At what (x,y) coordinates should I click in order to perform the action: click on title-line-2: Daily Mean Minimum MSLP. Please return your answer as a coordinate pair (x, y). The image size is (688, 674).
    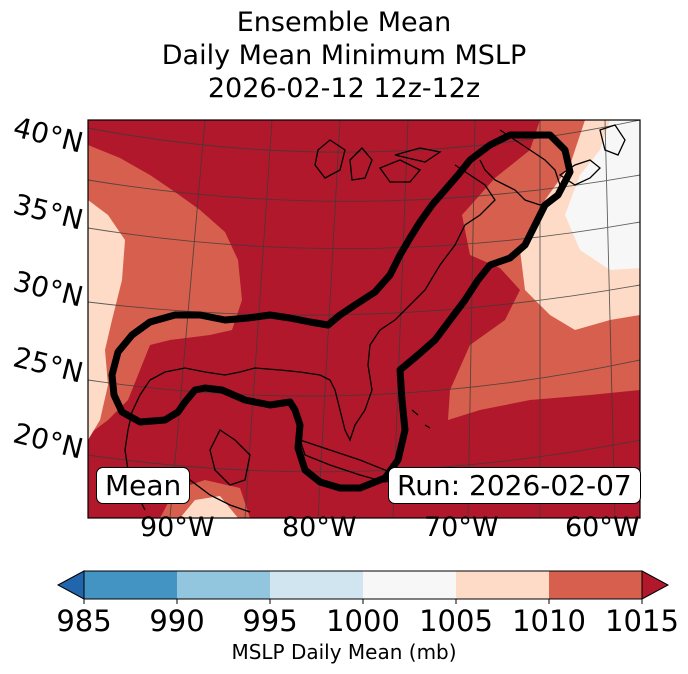
    Looking at the image, I should click on (344, 55).